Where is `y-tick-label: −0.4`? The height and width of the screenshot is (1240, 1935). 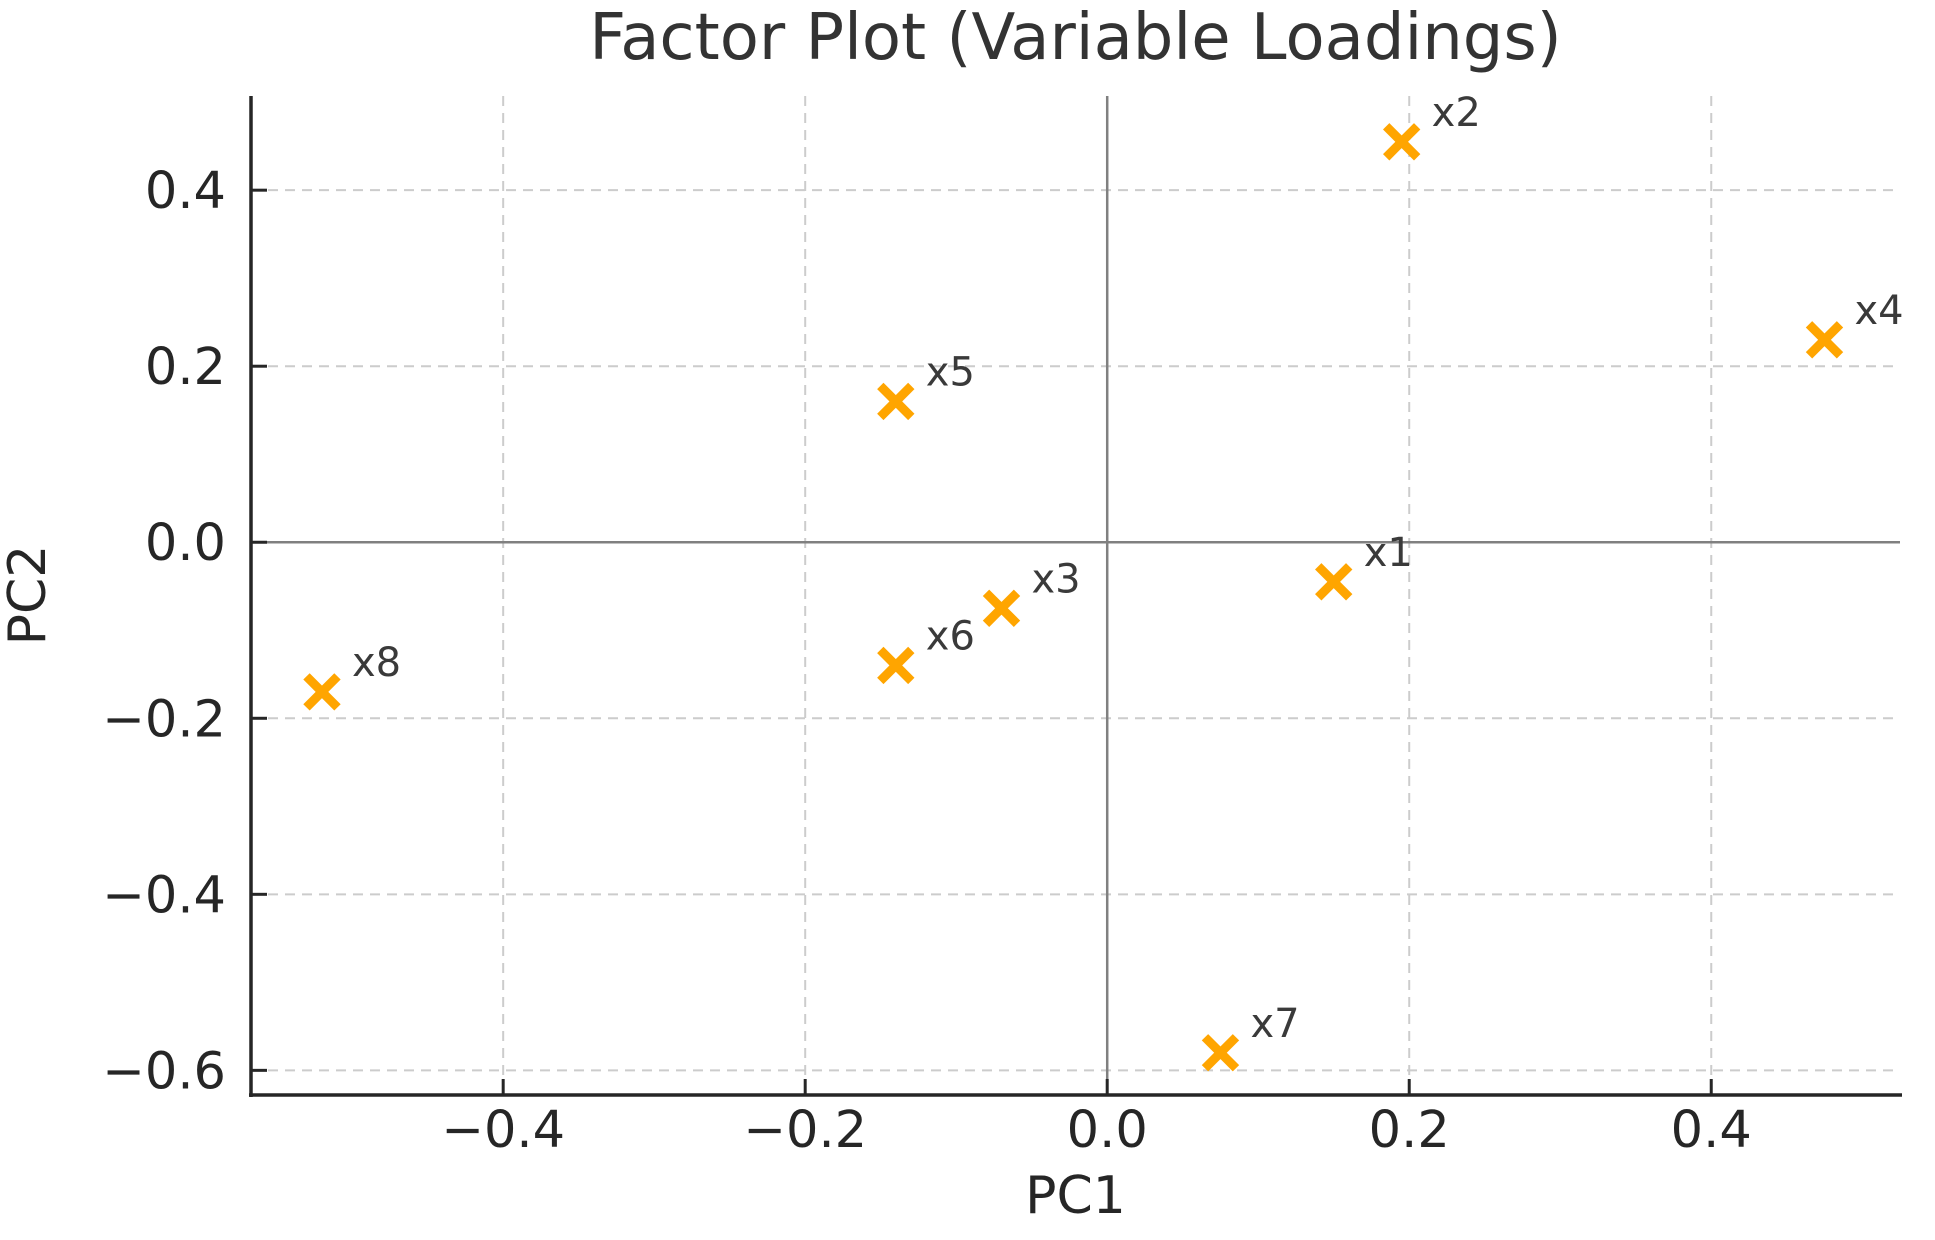 y-tick-label: −0.4 is located at coordinates (164, 895).